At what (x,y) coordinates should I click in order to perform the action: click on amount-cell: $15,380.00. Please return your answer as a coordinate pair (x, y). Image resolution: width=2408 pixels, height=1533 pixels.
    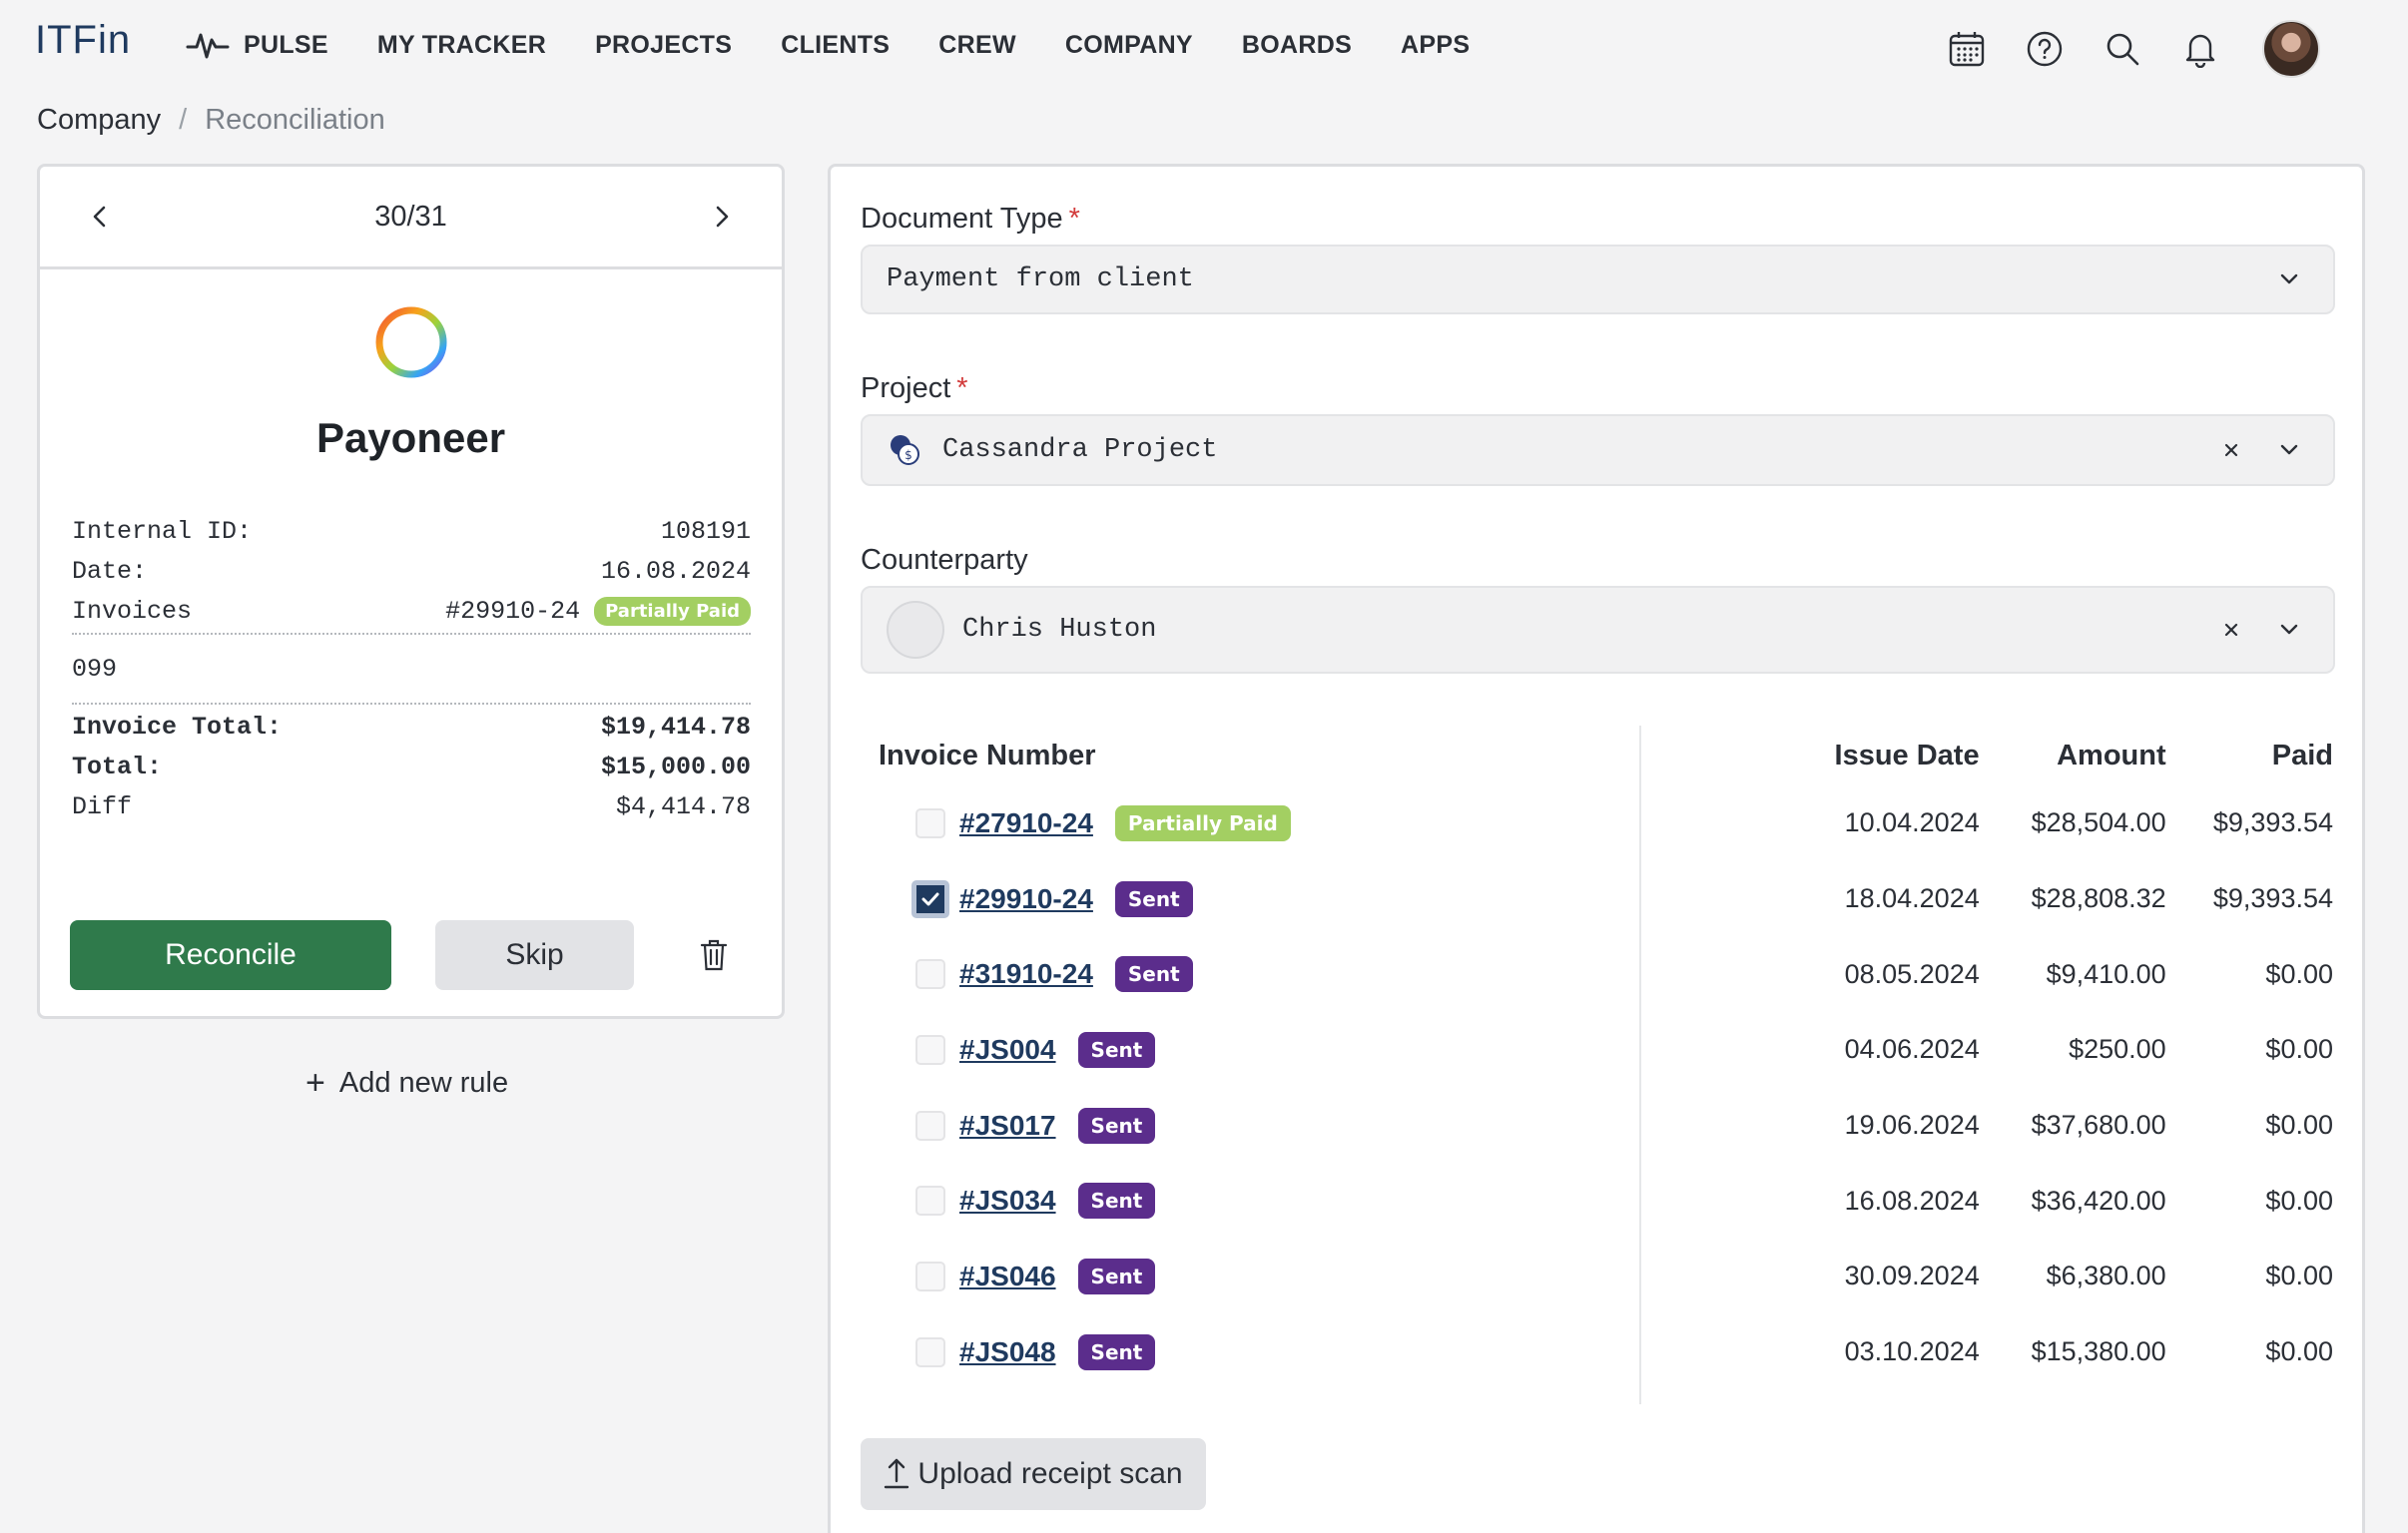
    Looking at the image, I should click on (2098, 1351).